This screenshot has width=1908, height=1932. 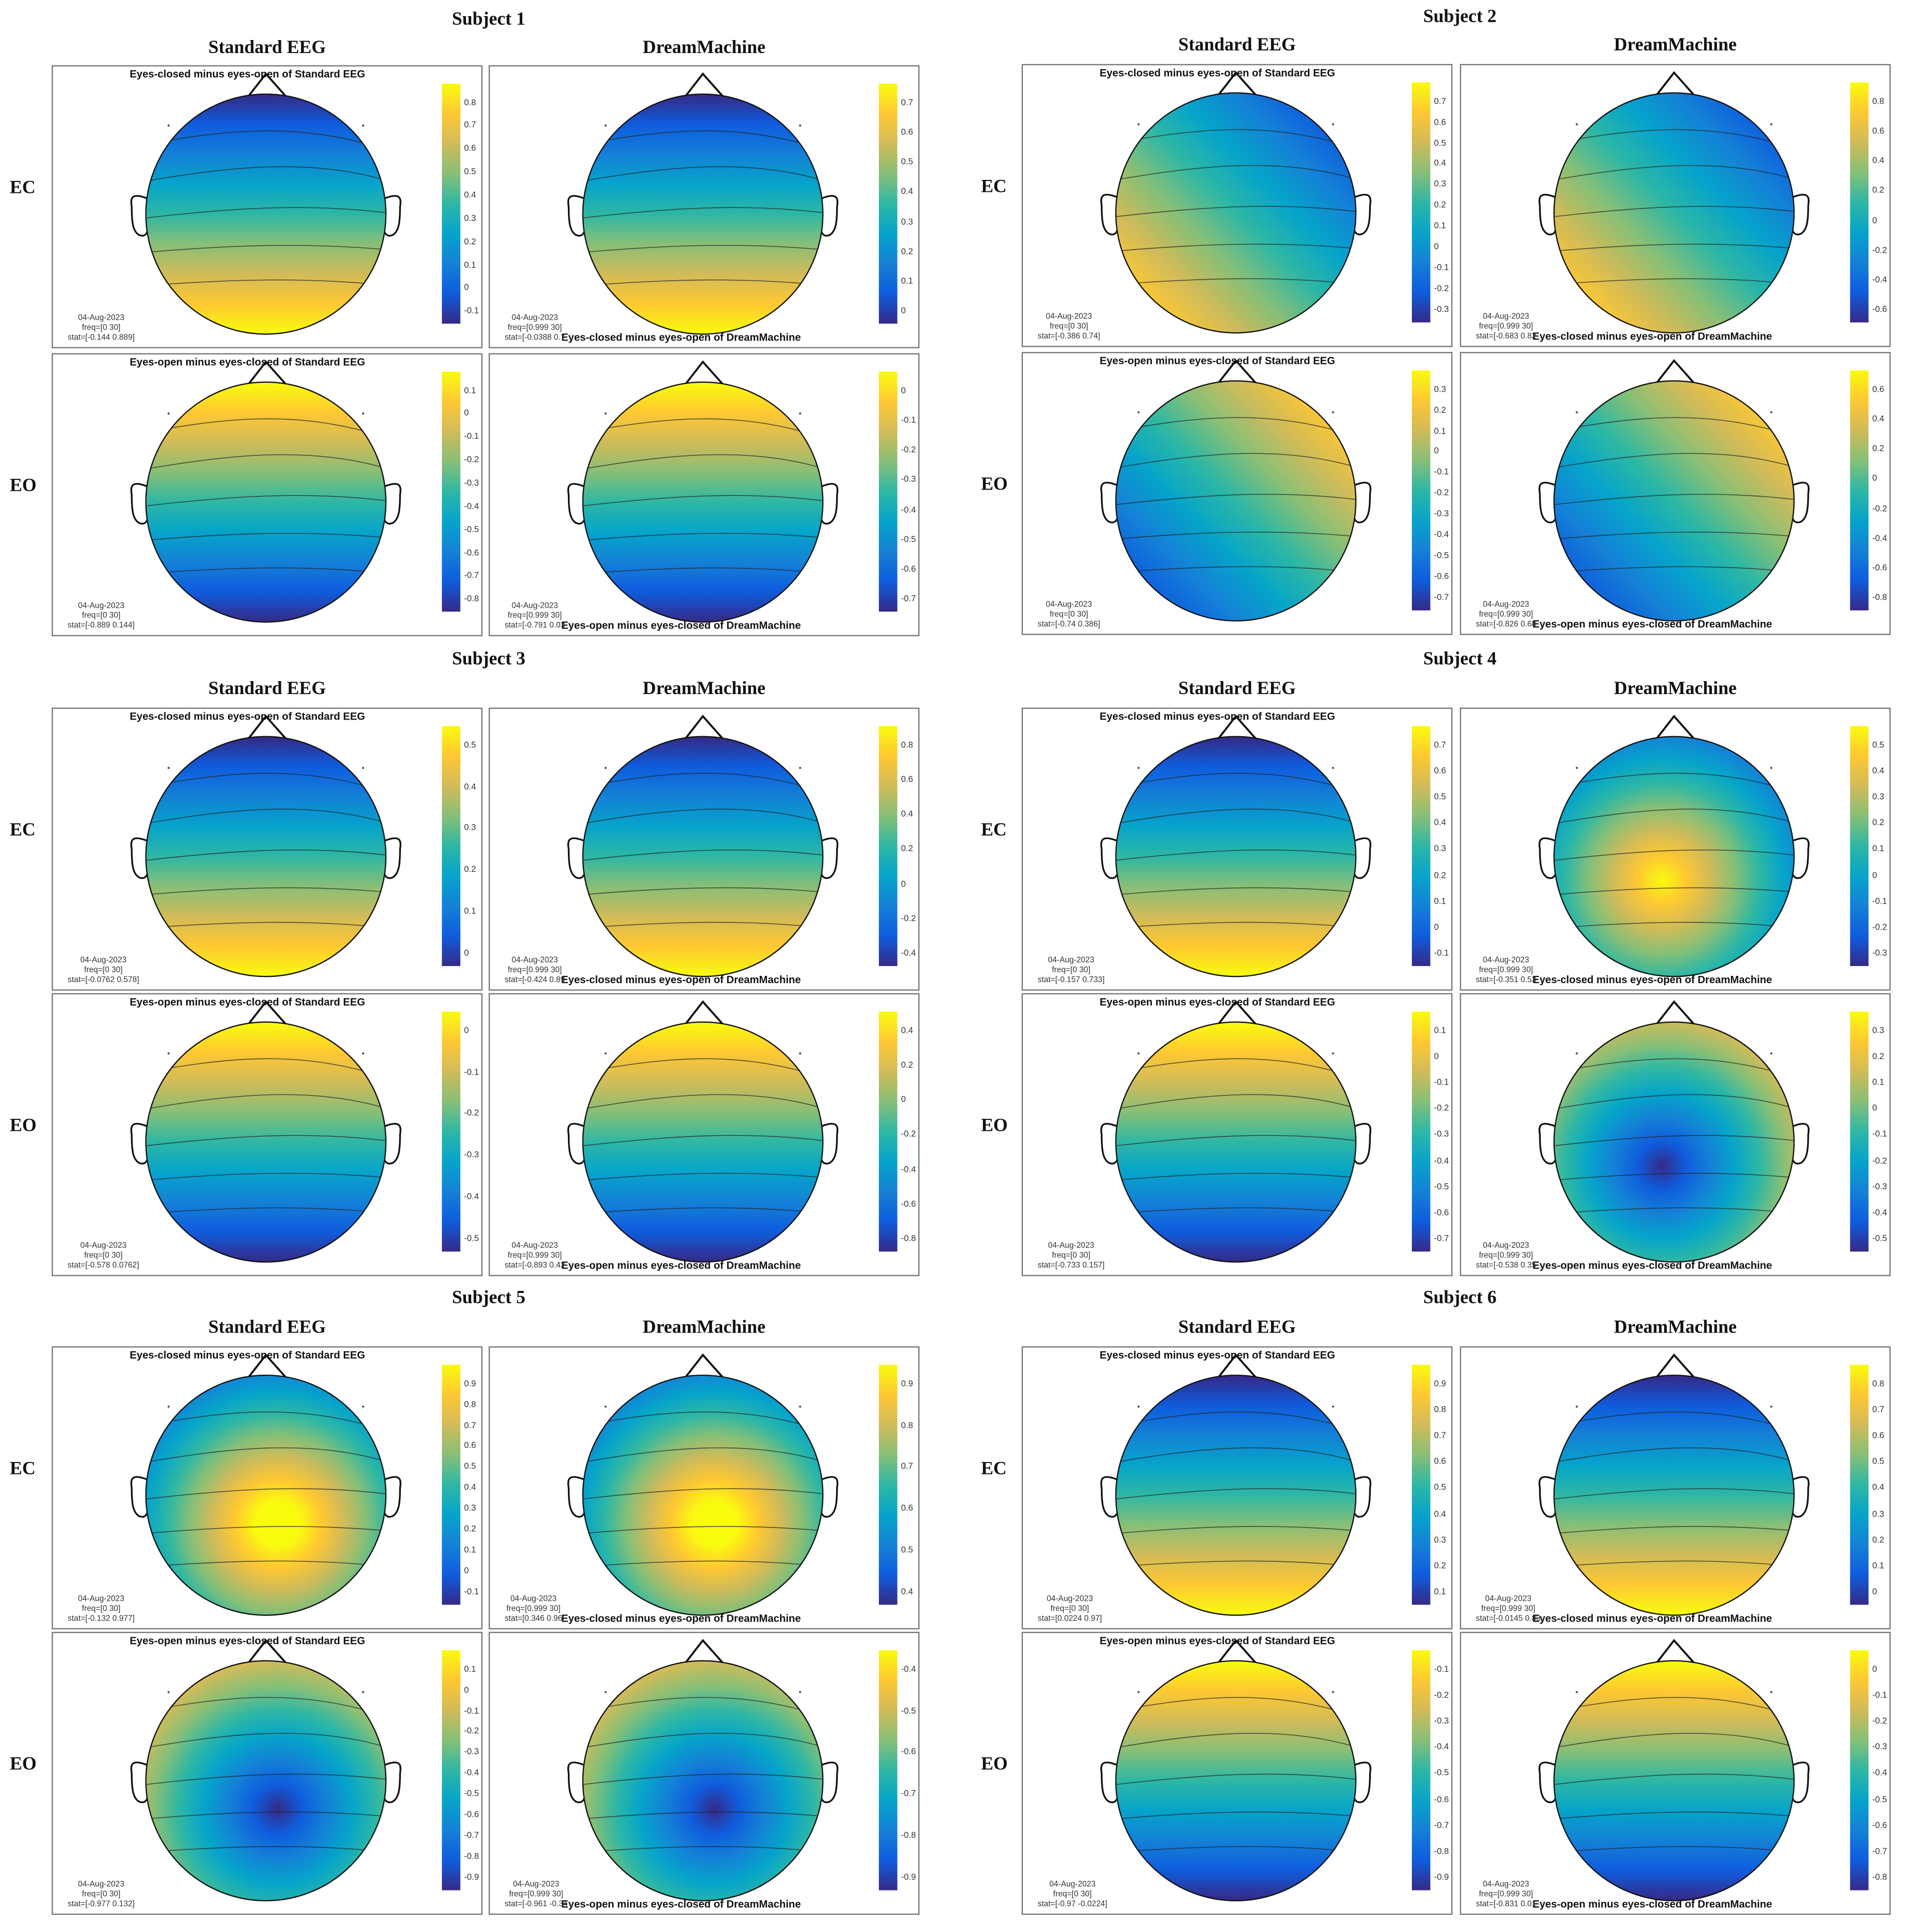 What do you see at coordinates (101, 1619) in the screenshot?
I see `stat-text: stat=[-0.132 0.977]` at bounding box center [101, 1619].